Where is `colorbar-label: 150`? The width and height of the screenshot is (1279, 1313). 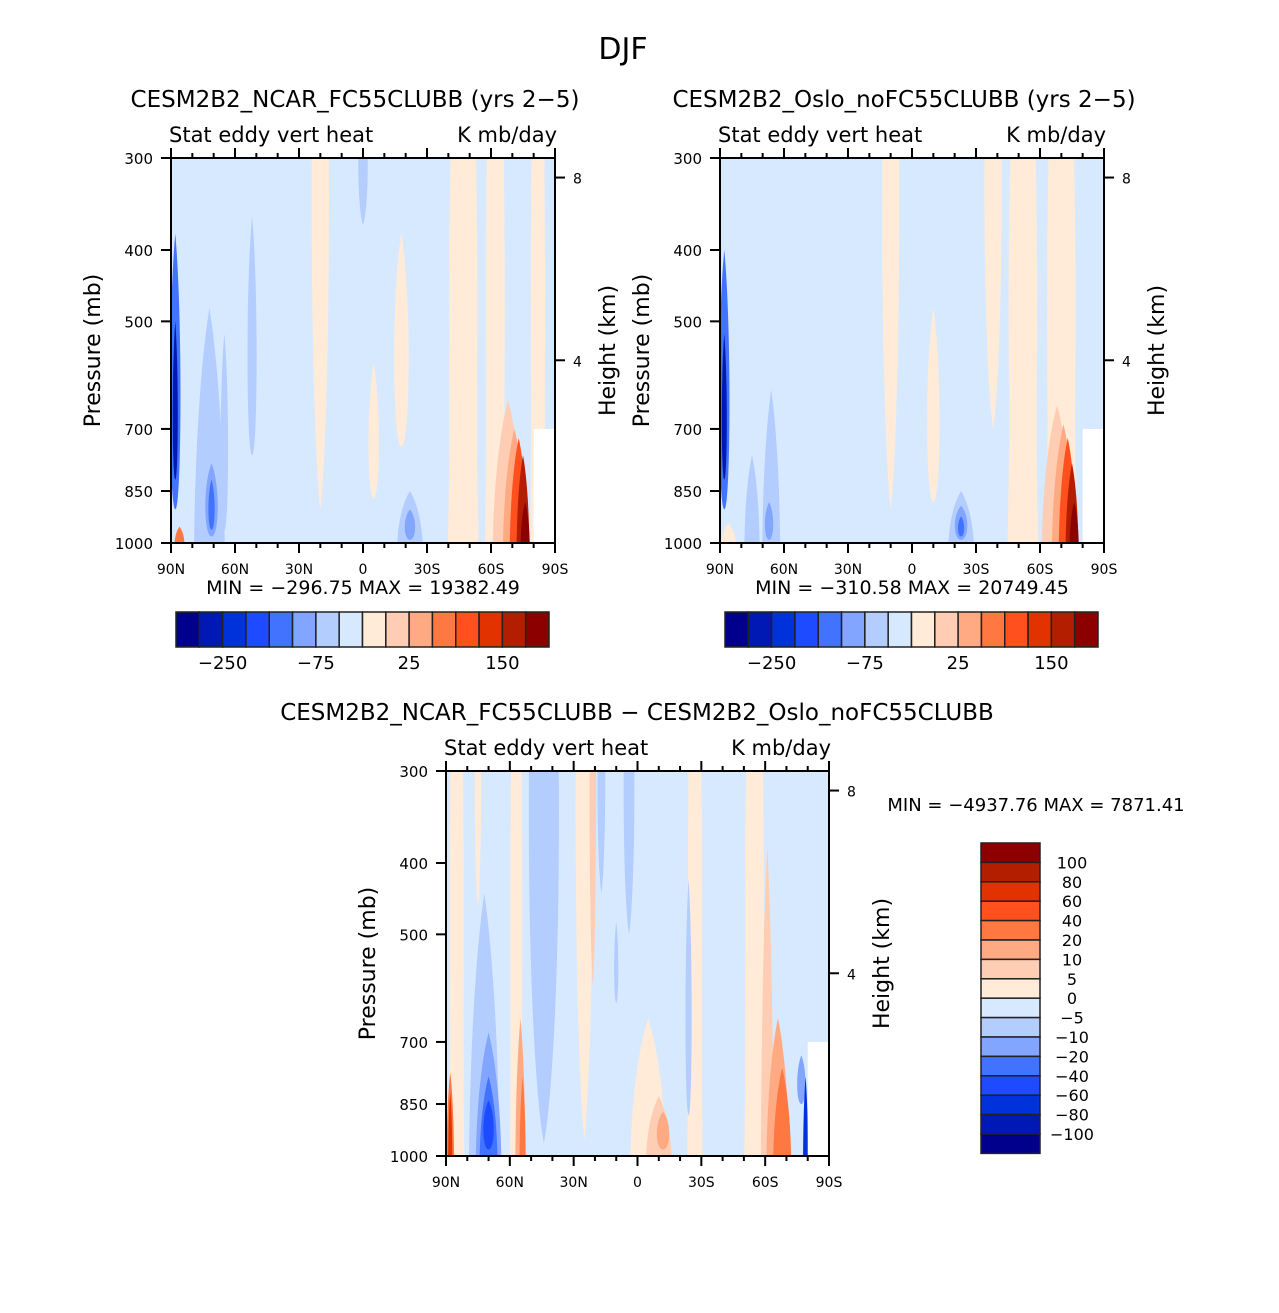 colorbar-label: 150 is located at coordinates (502, 663).